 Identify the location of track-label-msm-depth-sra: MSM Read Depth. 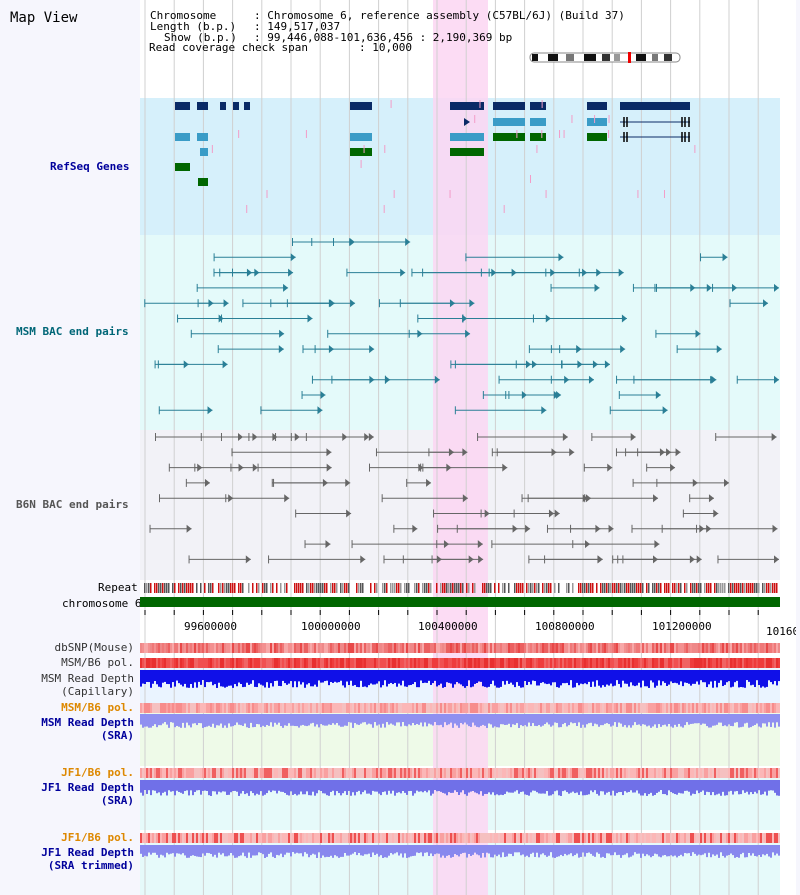
(87, 722).